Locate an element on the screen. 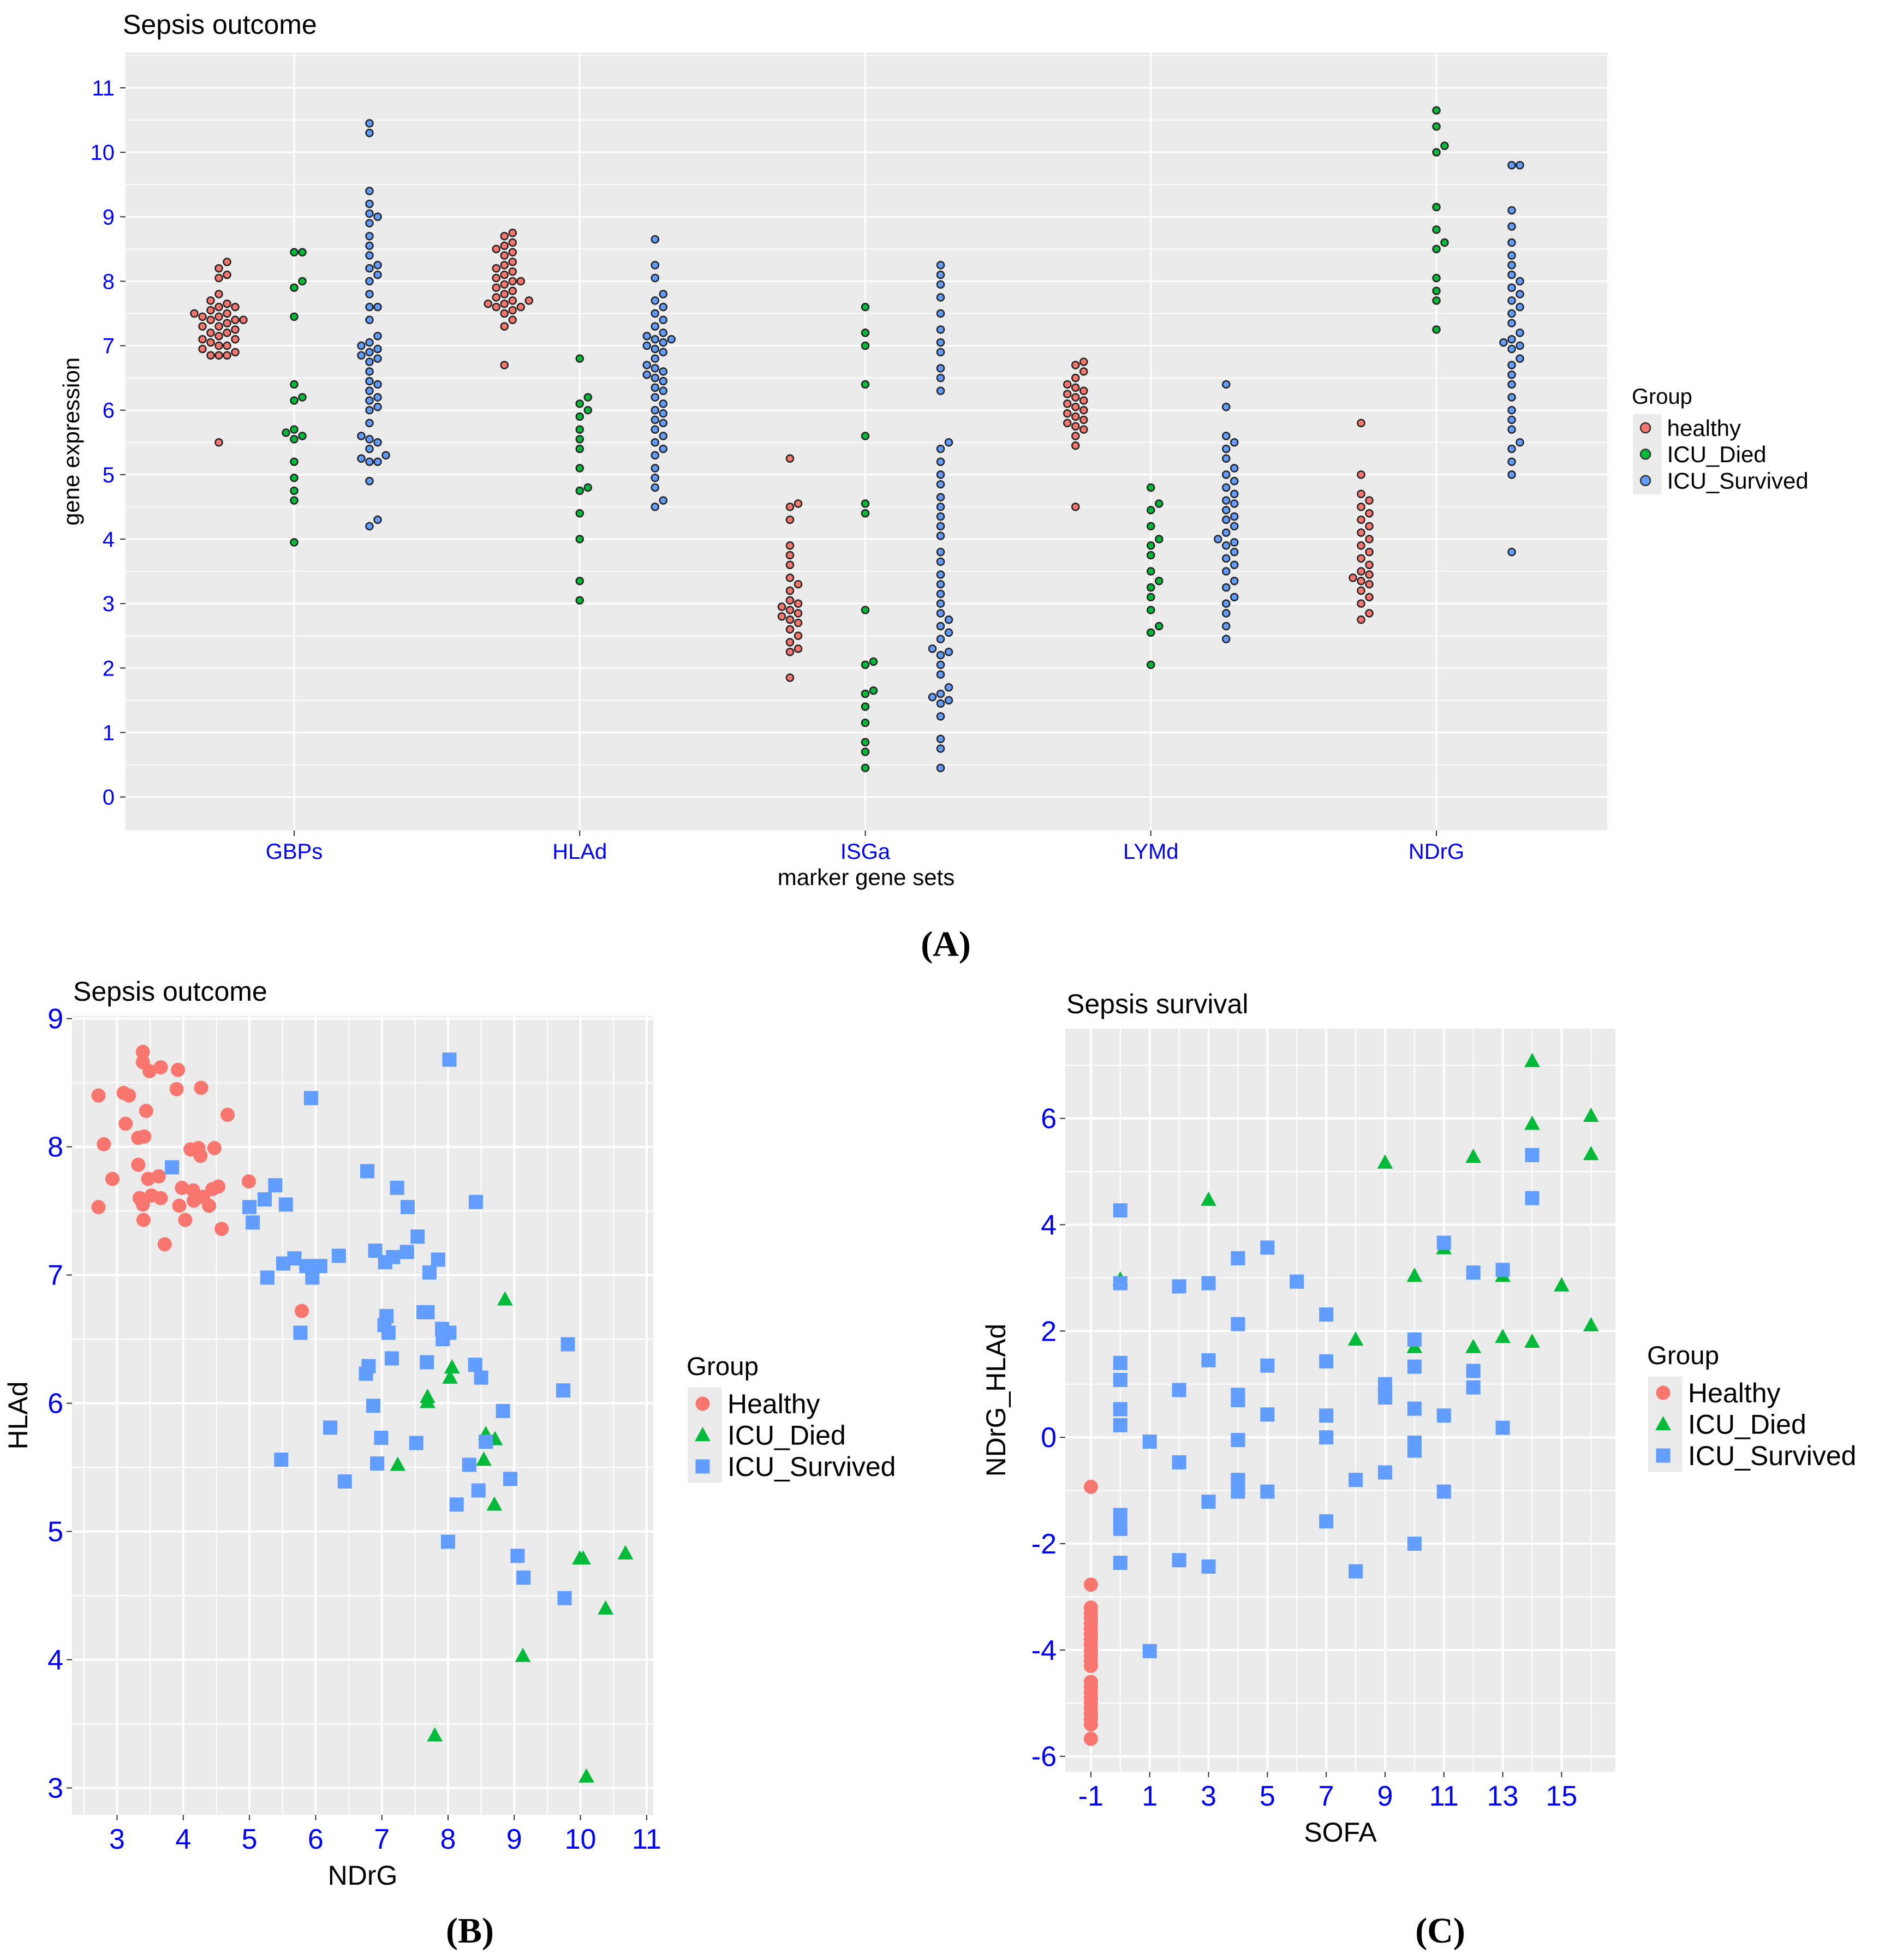  y-tick-label: -2 is located at coordinates (1044, 1544).